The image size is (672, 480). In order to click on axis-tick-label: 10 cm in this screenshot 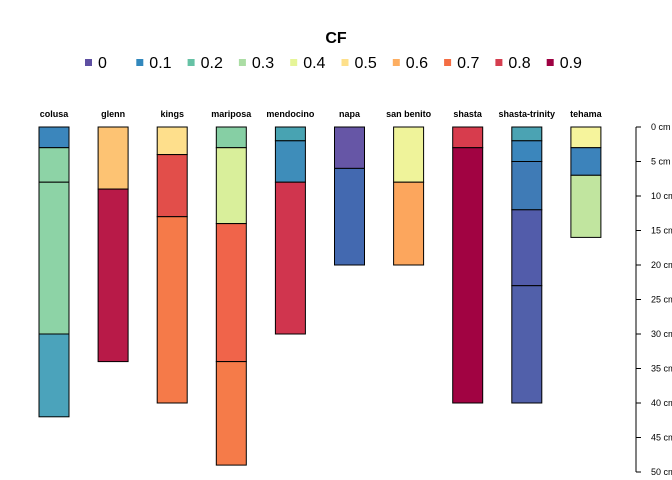, I will do `click(661, 196)`.